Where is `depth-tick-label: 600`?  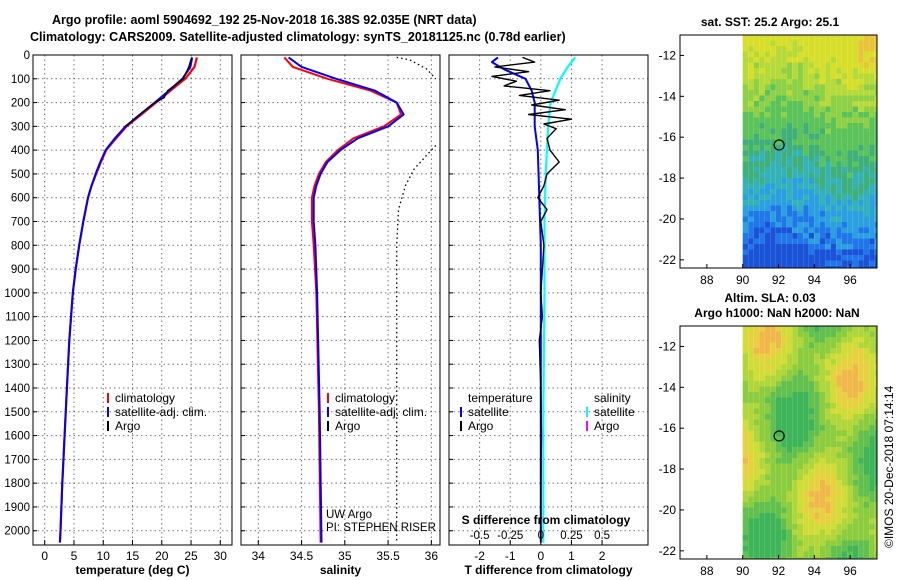
depth-tick-label: 600 is located at coordinates (20, 199).